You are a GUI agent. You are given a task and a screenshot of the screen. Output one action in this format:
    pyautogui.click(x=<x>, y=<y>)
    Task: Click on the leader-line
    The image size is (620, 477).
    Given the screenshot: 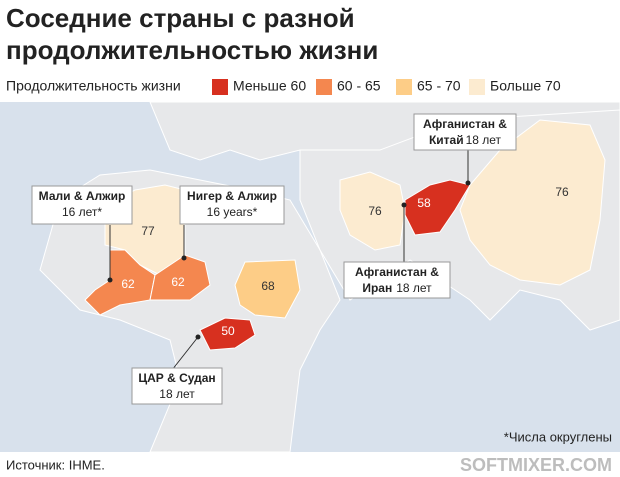 What is the action you would take?
    pyautogui.click(x=185, y=353)
    